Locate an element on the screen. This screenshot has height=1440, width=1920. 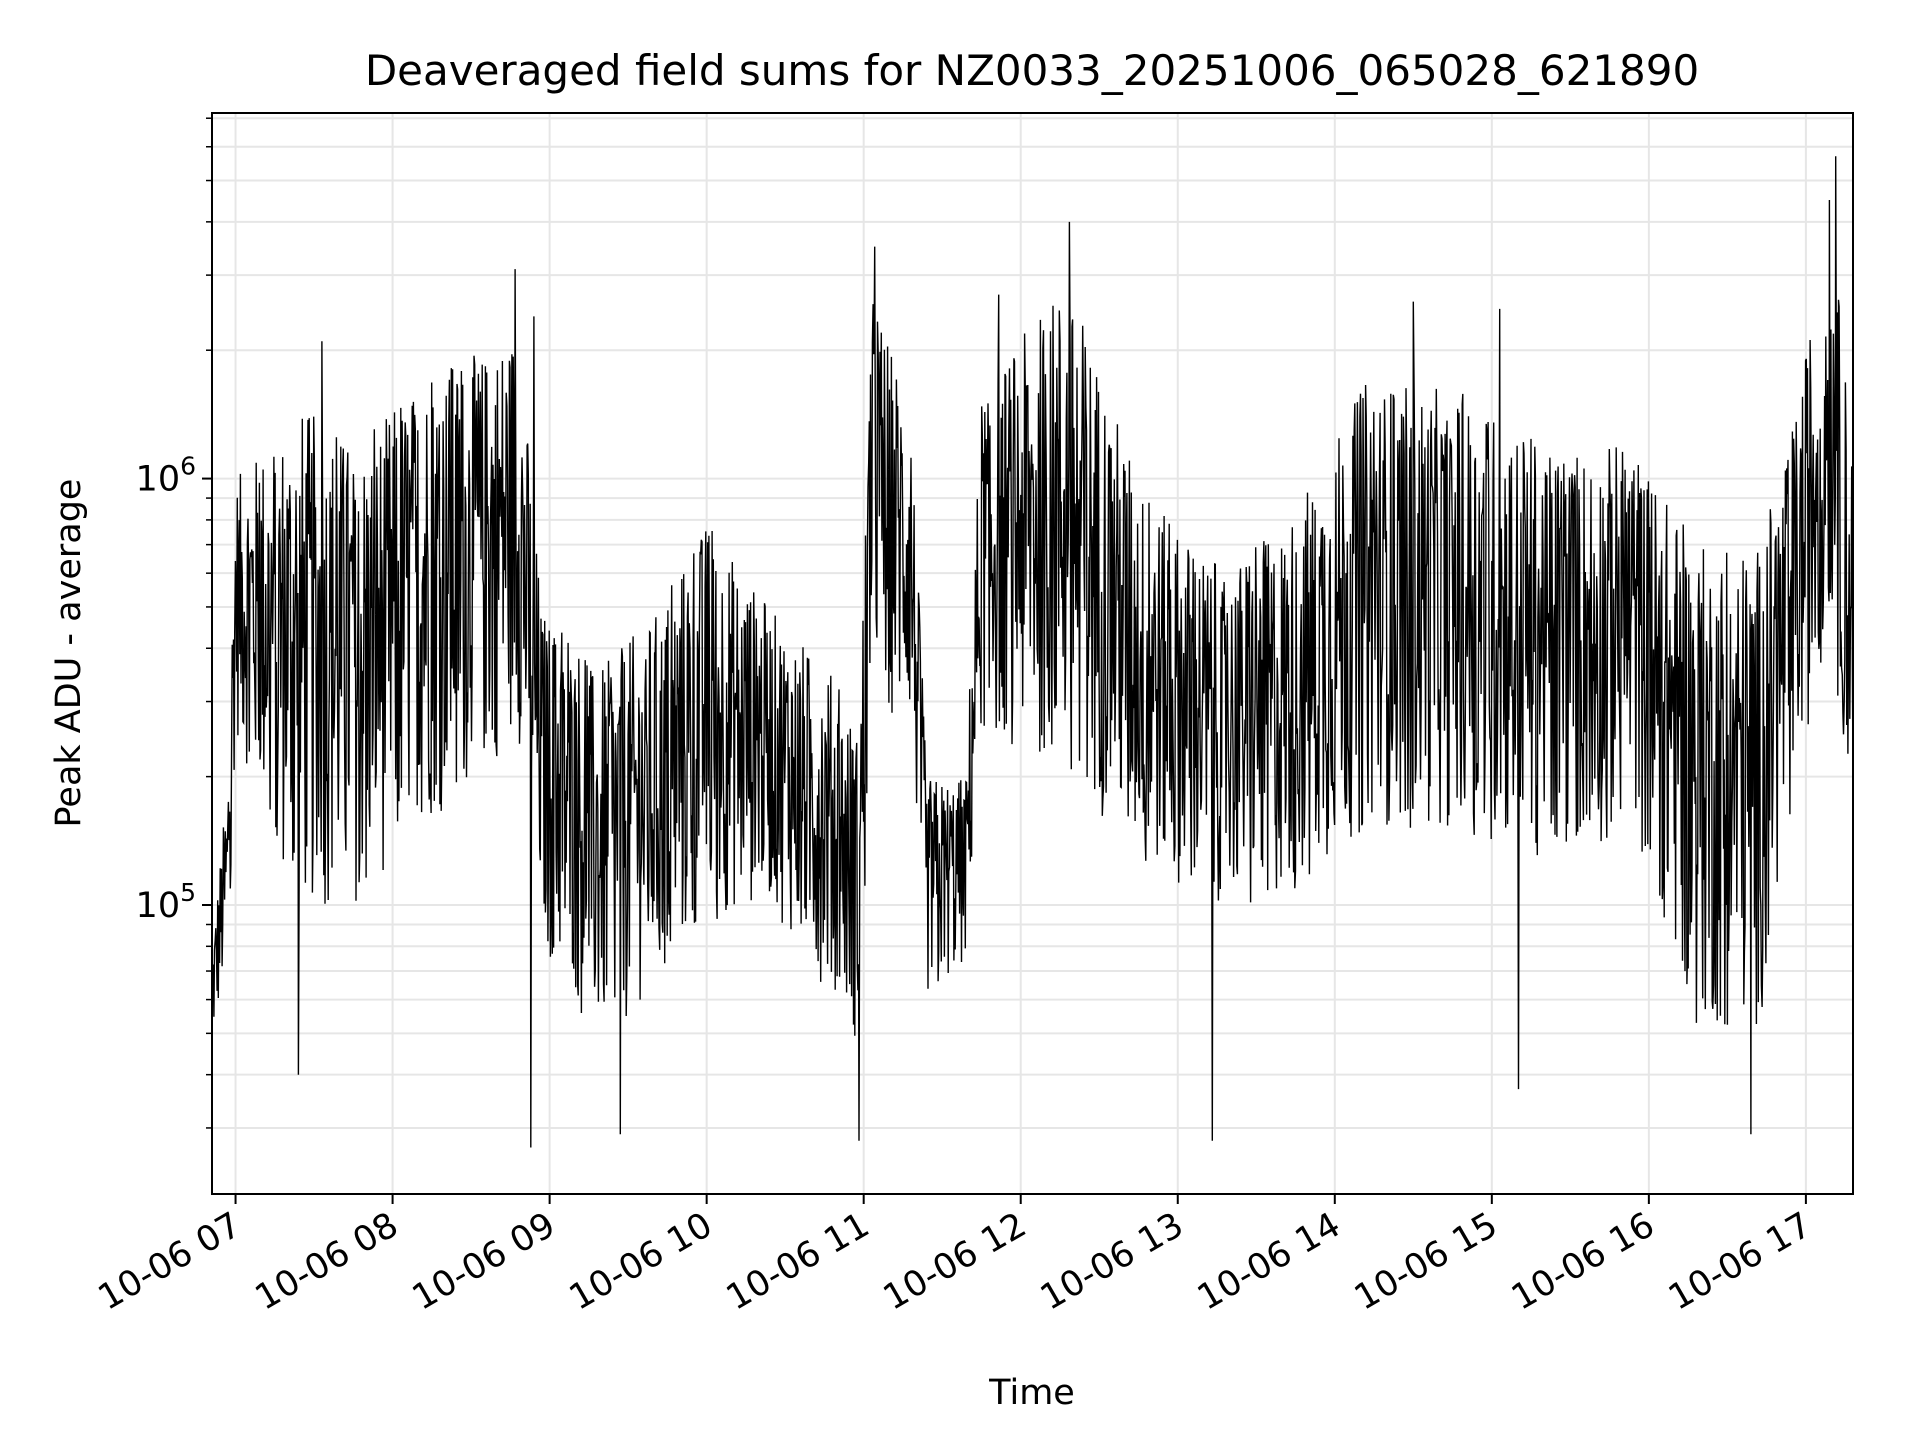
x-axis-label: Time is located at coordinates (1031, 1393).